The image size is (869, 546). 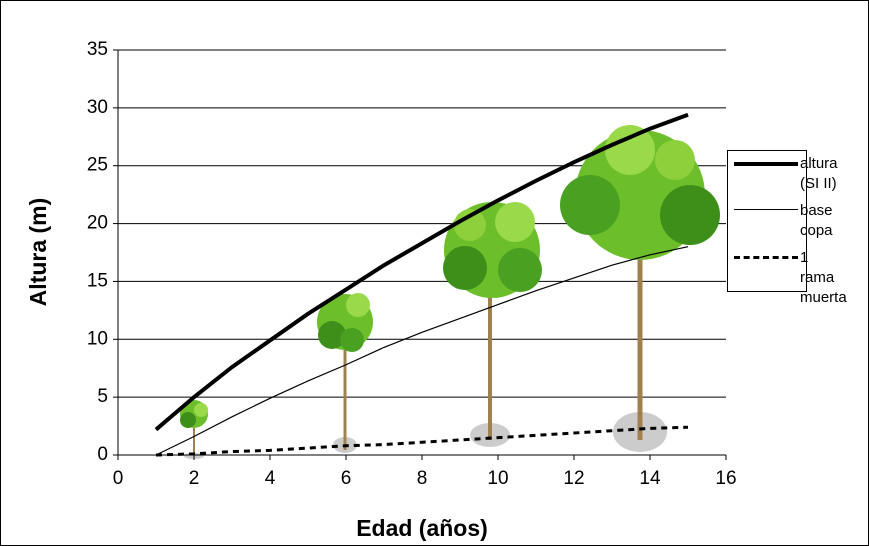 What do you see at coordinates (102, 396) in the screenshot?
I see `y-tick-label: 5` at bounding box center [102, 396].